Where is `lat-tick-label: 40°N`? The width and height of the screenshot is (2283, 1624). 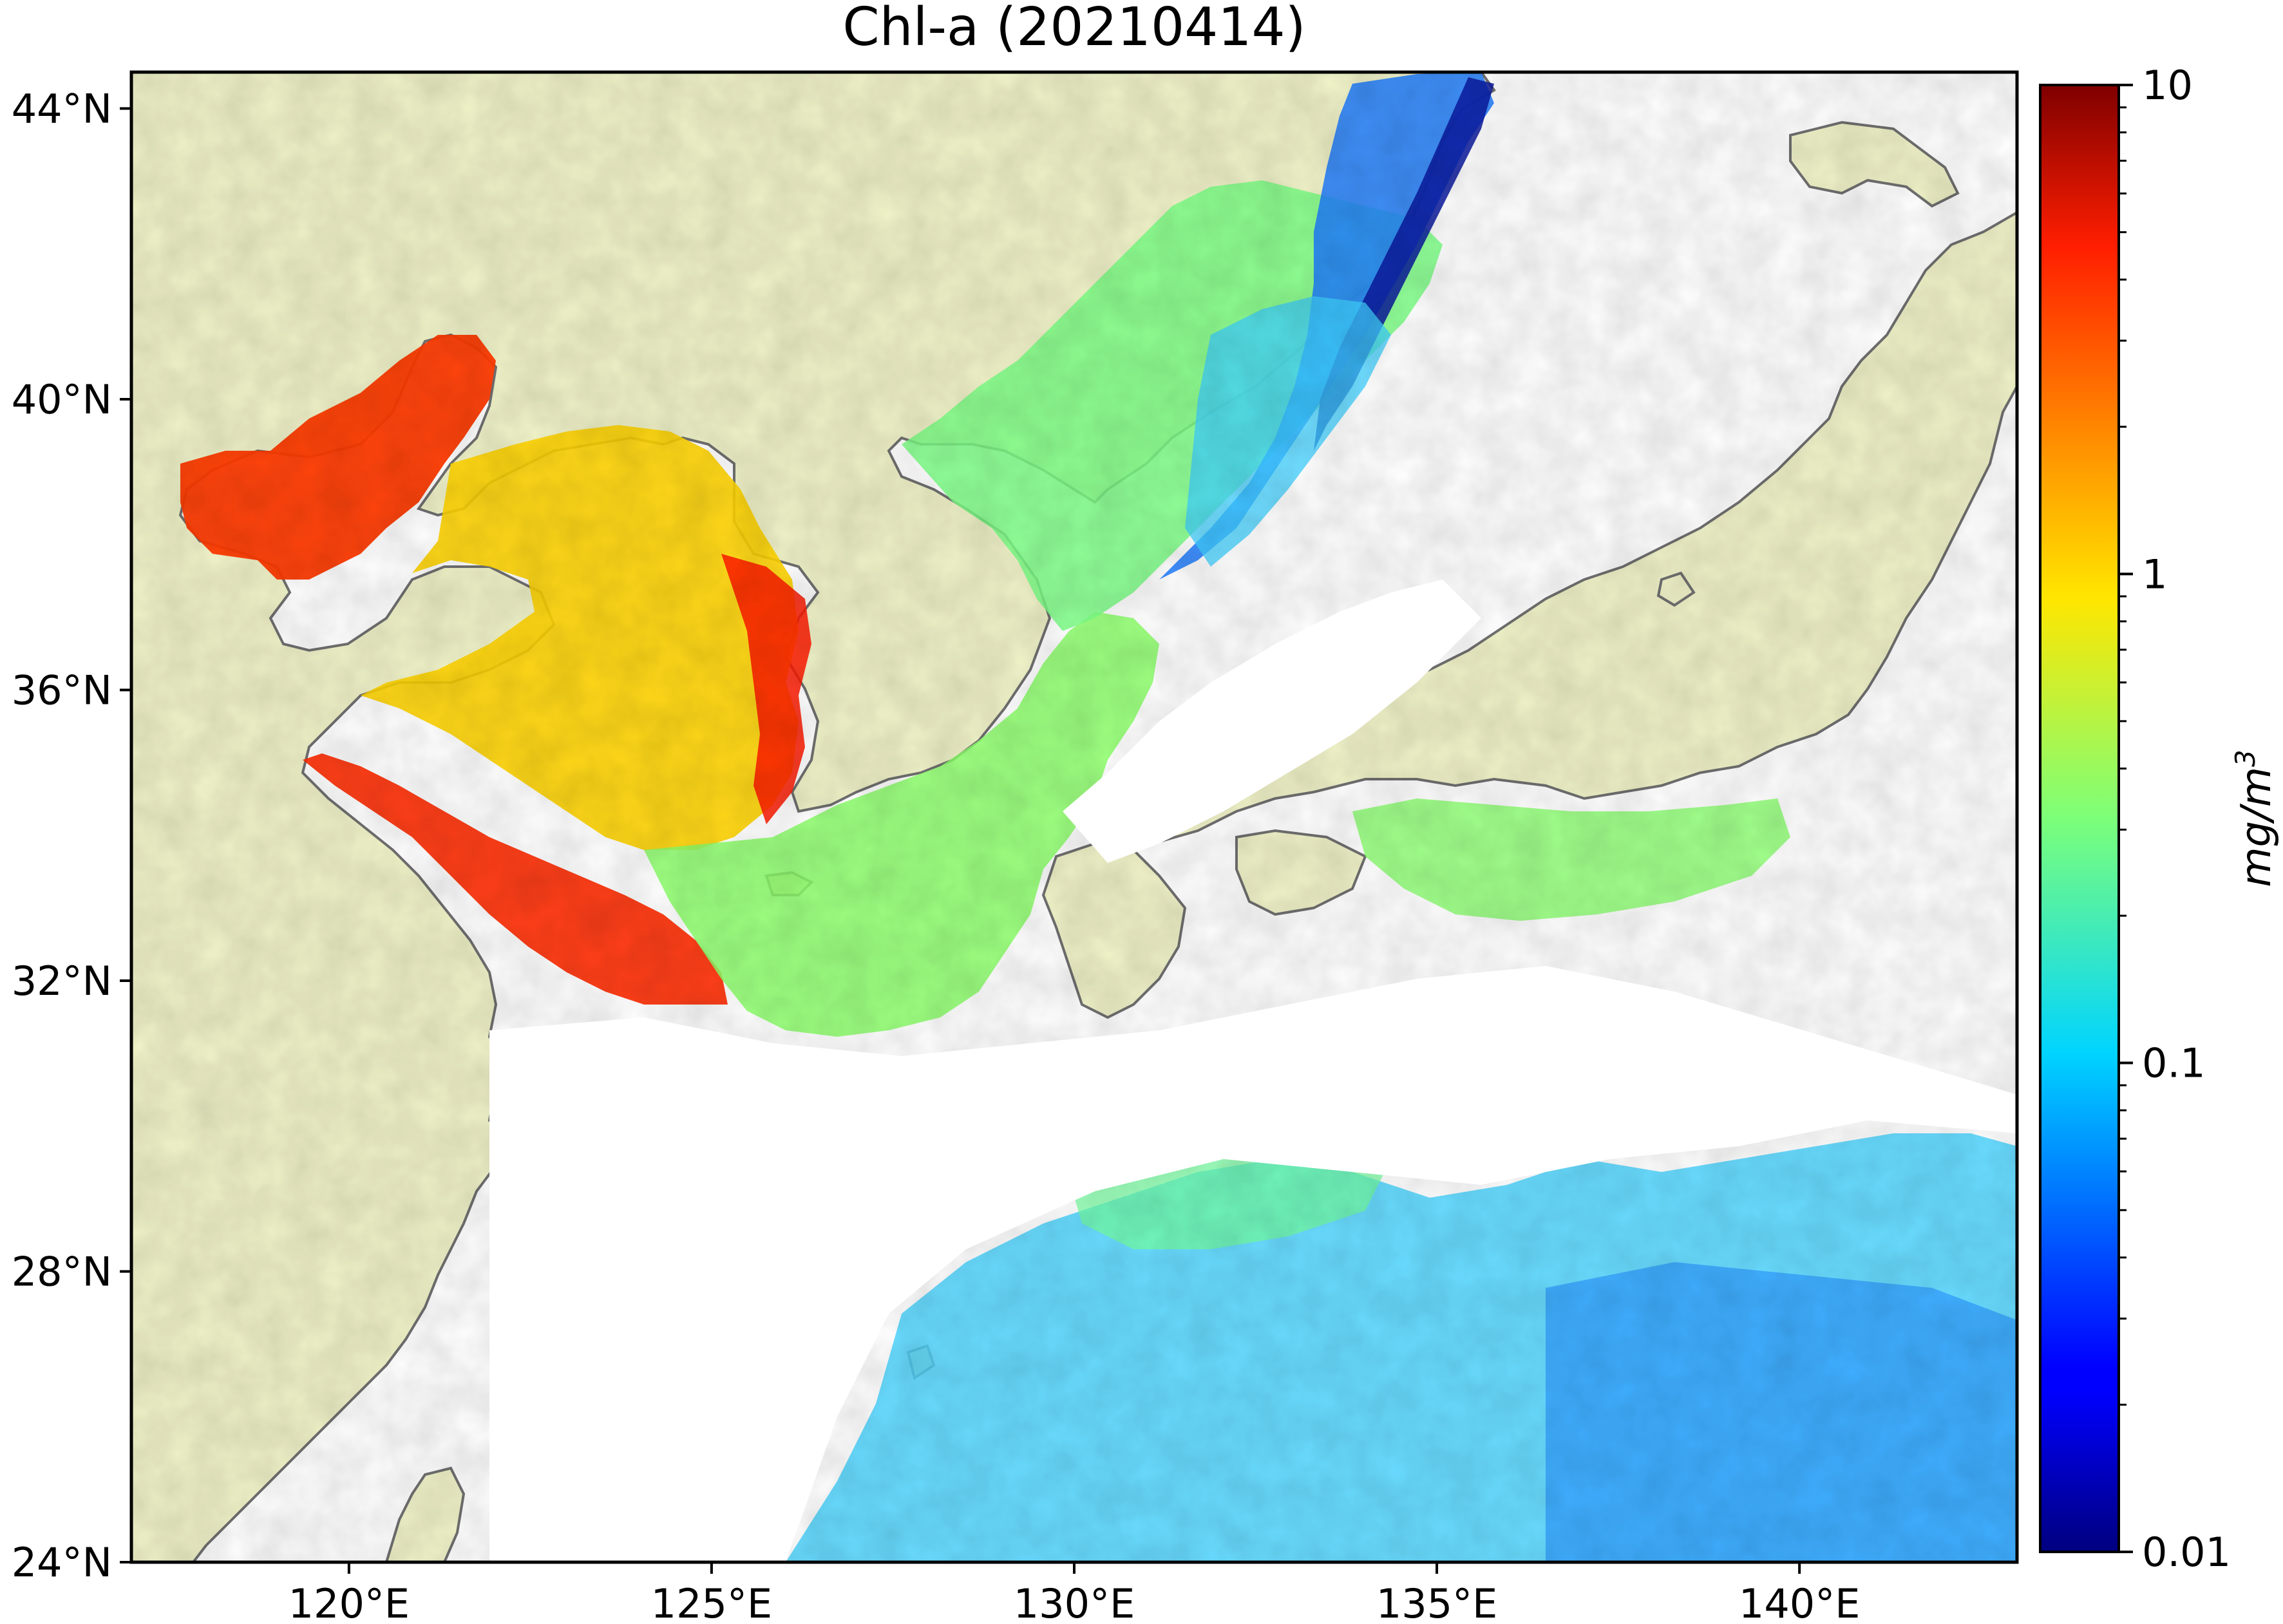 lat-tick-label: 40°N is located at coordinates (62, 399).